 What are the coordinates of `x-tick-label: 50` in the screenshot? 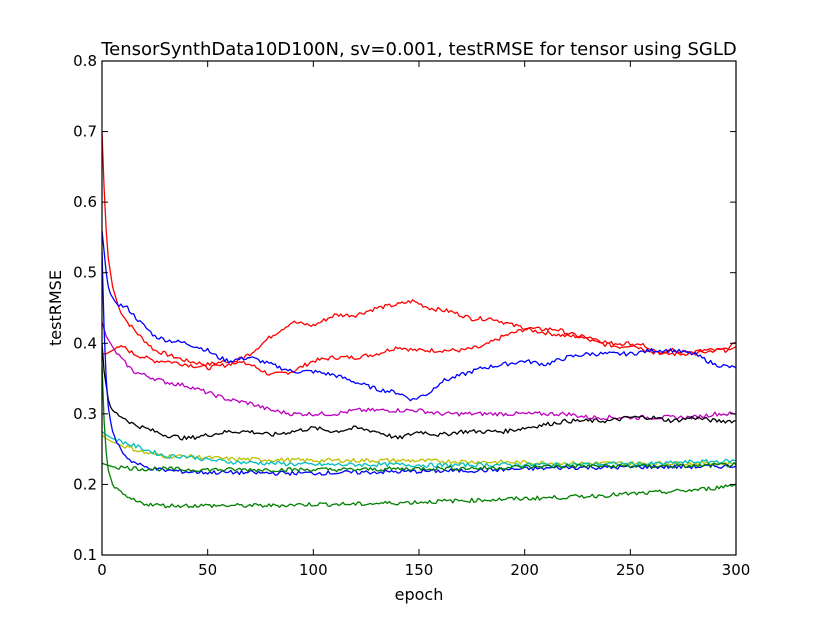 It's located at (207, 570).